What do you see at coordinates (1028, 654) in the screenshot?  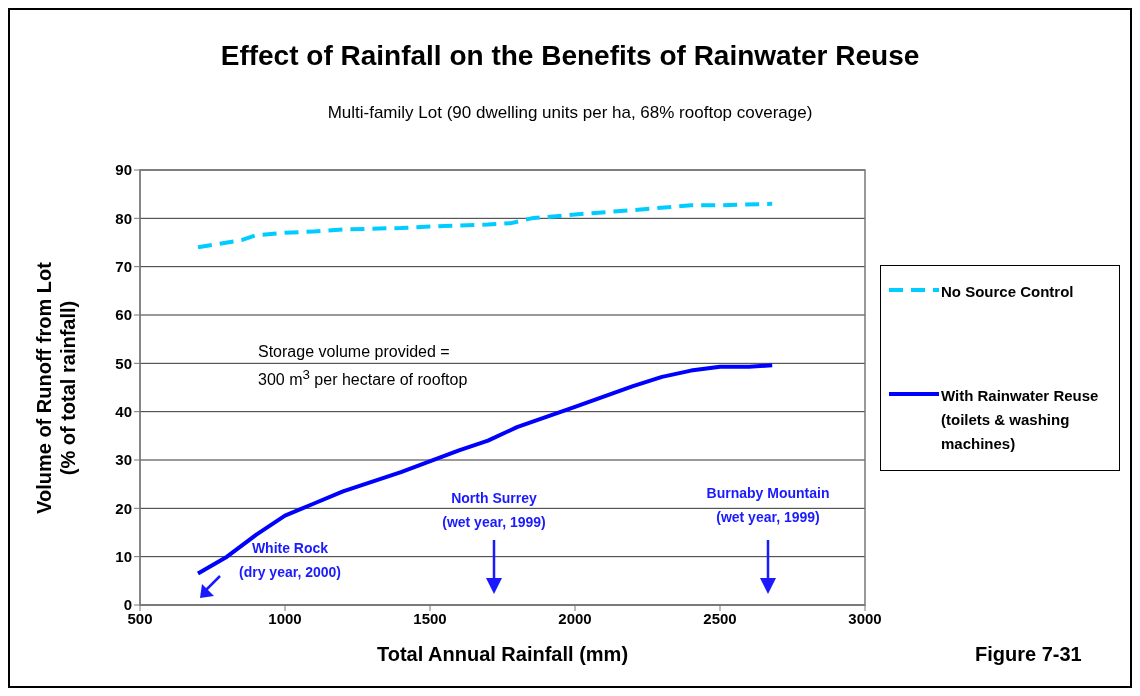 I see `caption: Figure 7-31` at bounding box center [1028, 654].